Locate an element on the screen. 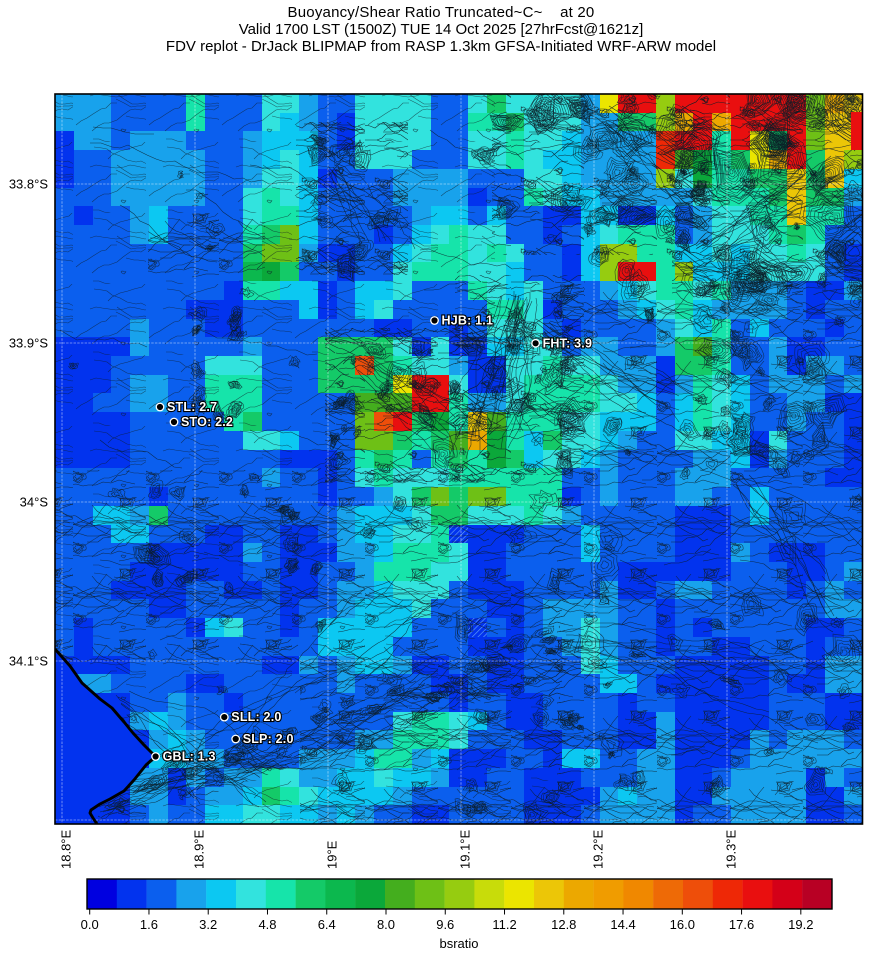 This screenshot has width=873, height=962. svg-text: GBL: 1.3 is located at coordinates (189, 757).